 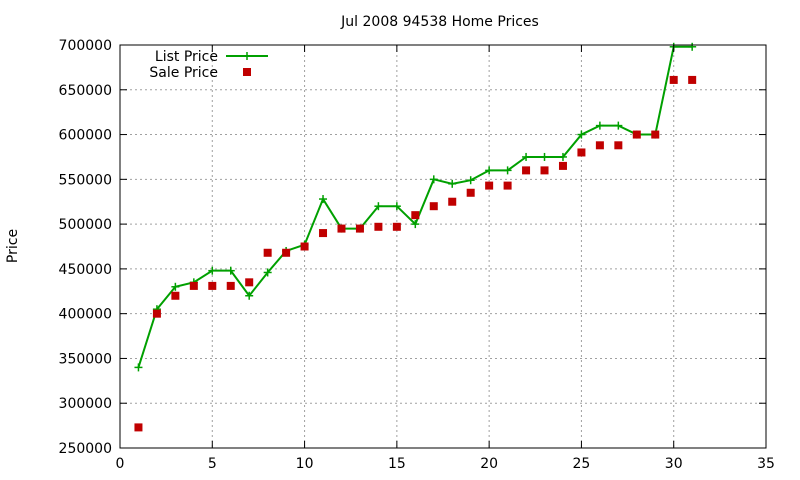 What do you see at coordinates (674, 464) in the screenshot?
I see `x-tick-label: 30` at bounding box center [674, 464].